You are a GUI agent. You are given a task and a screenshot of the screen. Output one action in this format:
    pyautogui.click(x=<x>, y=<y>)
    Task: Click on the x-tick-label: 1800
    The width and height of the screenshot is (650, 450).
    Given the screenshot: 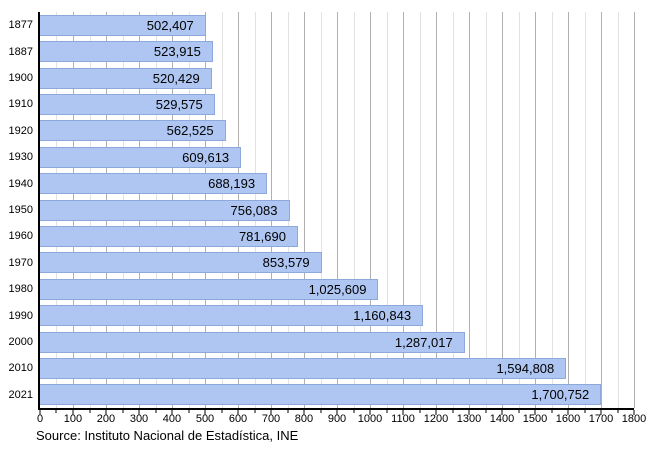 What is the action you would take?
    pyautogui.click(x=634, y=419)
    